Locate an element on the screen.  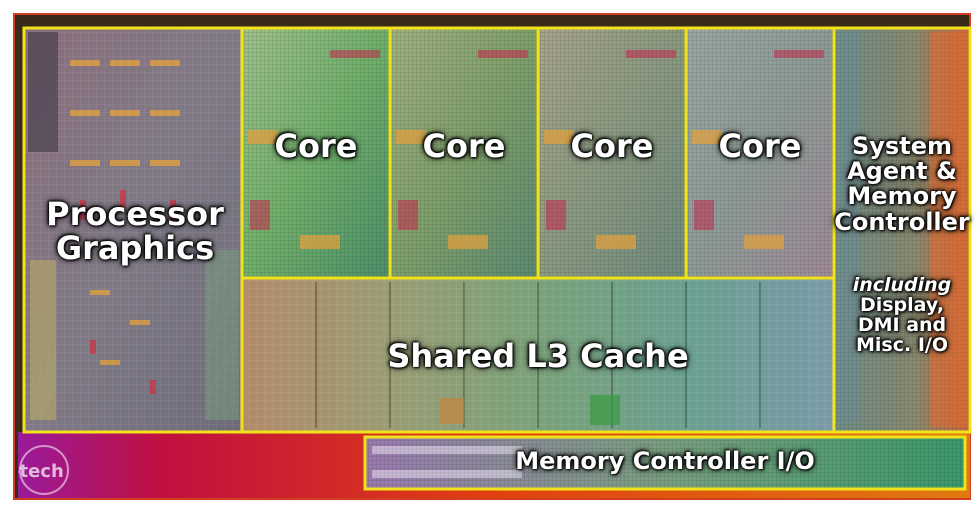
label-including: including Display, DMI and Misc. I/O is located at coordinates (902, 315).